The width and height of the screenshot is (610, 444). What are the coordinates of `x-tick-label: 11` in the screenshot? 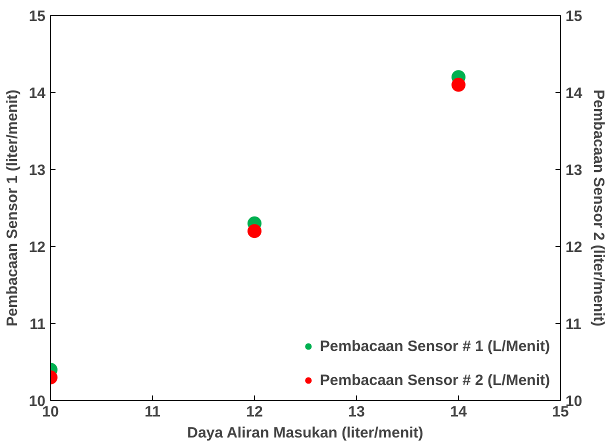 It's located at (152, 412).